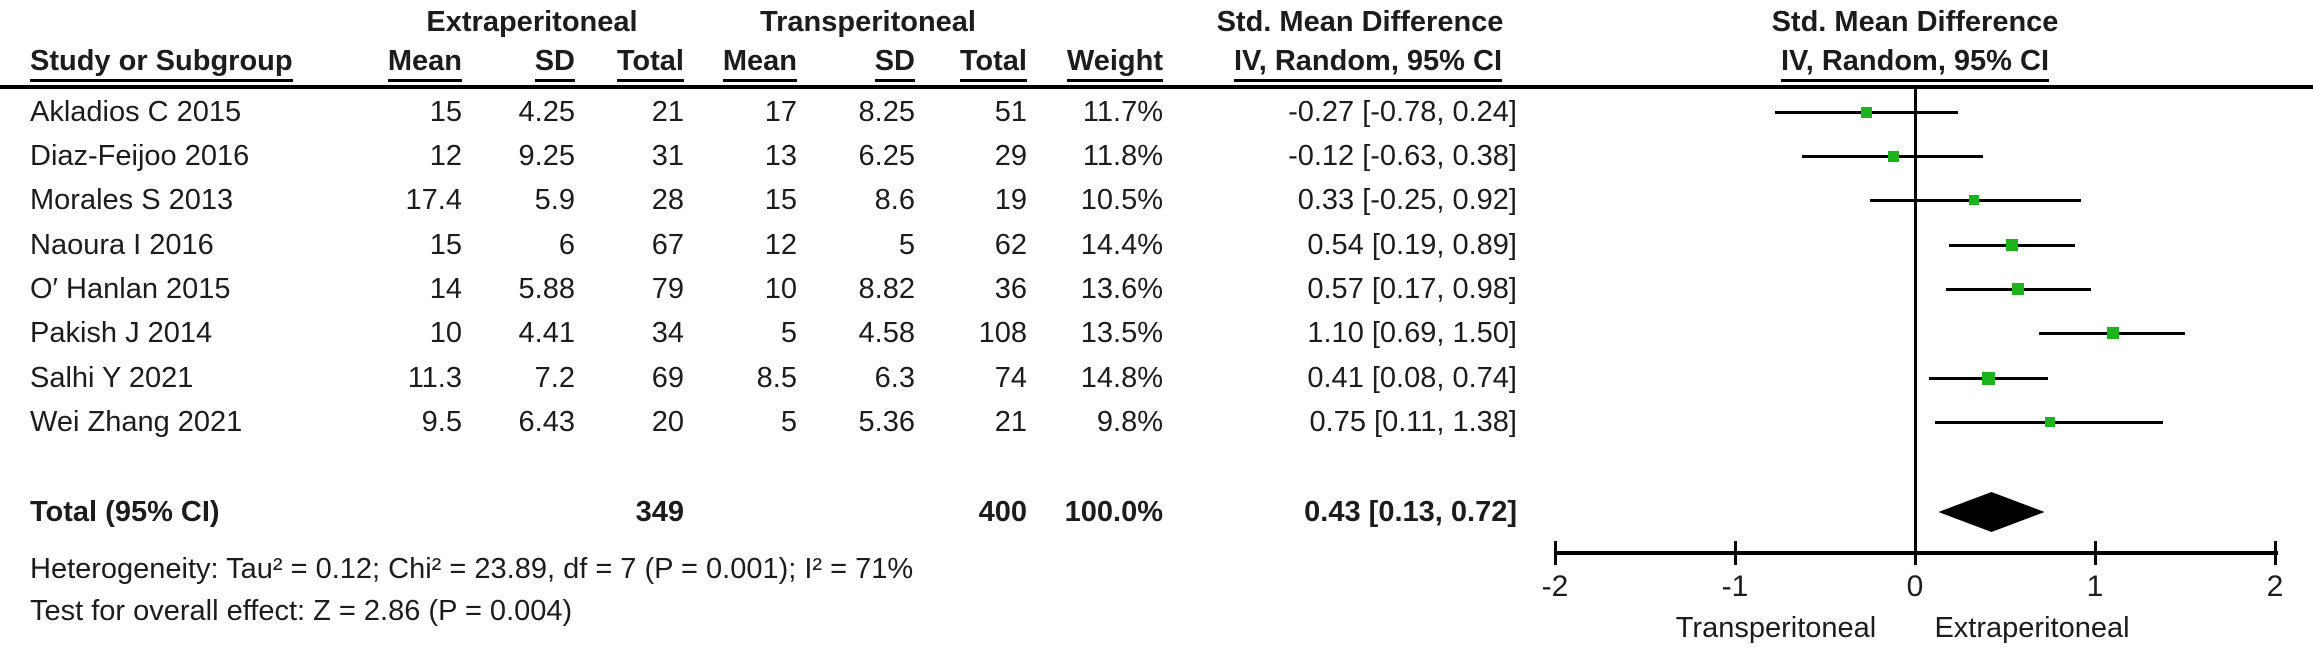 This screenshot has width=2313, height=653. What do you see at coordinates (894, 64) in the screenshot?
I see `column-header-trans-sd: SD` at bounding box center [894, 64].